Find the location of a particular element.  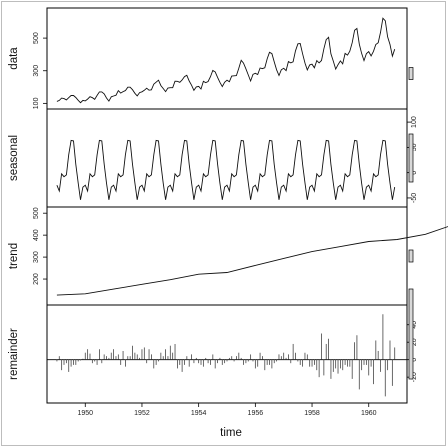

range-bar-trend is located at coordinates (411, 256).